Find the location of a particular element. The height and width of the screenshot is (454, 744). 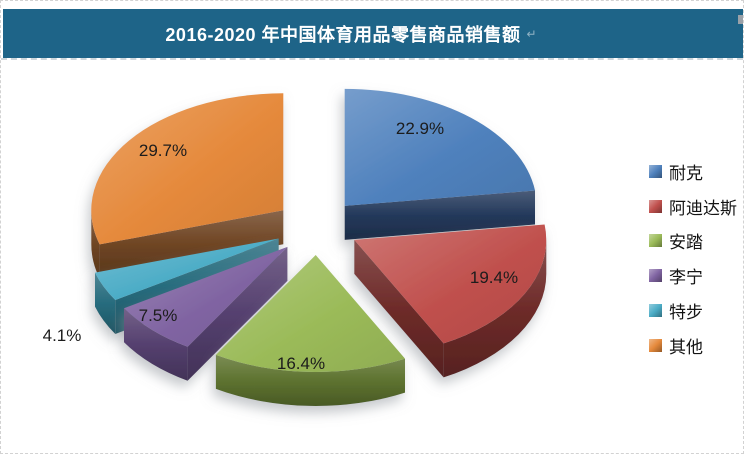

legend-label: 耐克 is located at coordinates (686, 173).